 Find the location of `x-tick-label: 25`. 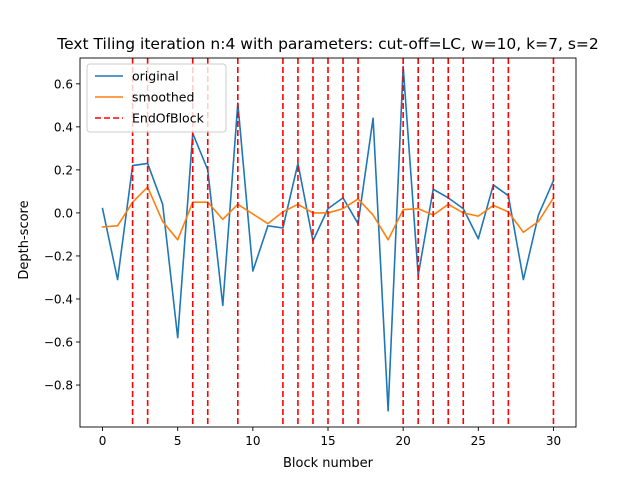

x-tick-label: 25 is located at coordinates (478, 441).